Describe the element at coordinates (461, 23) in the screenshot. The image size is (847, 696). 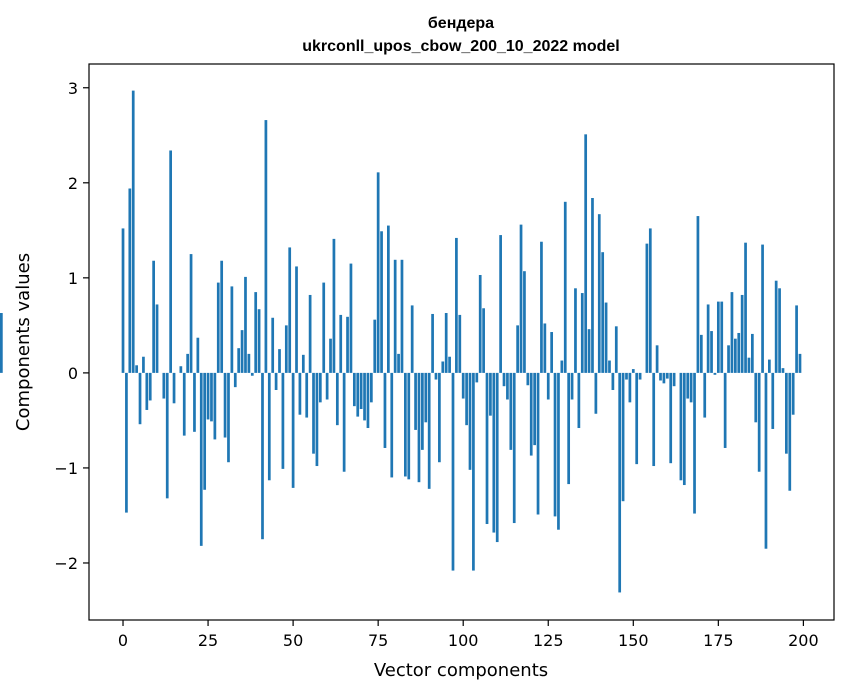
I see `chart-title: бендера` at that location.